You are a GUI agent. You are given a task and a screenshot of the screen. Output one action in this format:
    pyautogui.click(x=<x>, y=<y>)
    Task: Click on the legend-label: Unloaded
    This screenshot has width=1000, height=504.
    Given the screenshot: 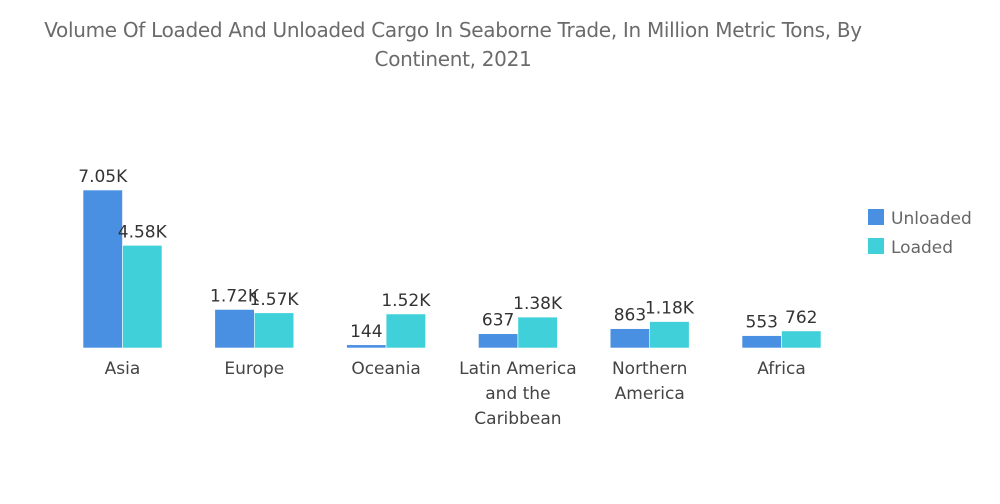 What is the action you would take?
    pyautogui.click(x=931, y=219)
    